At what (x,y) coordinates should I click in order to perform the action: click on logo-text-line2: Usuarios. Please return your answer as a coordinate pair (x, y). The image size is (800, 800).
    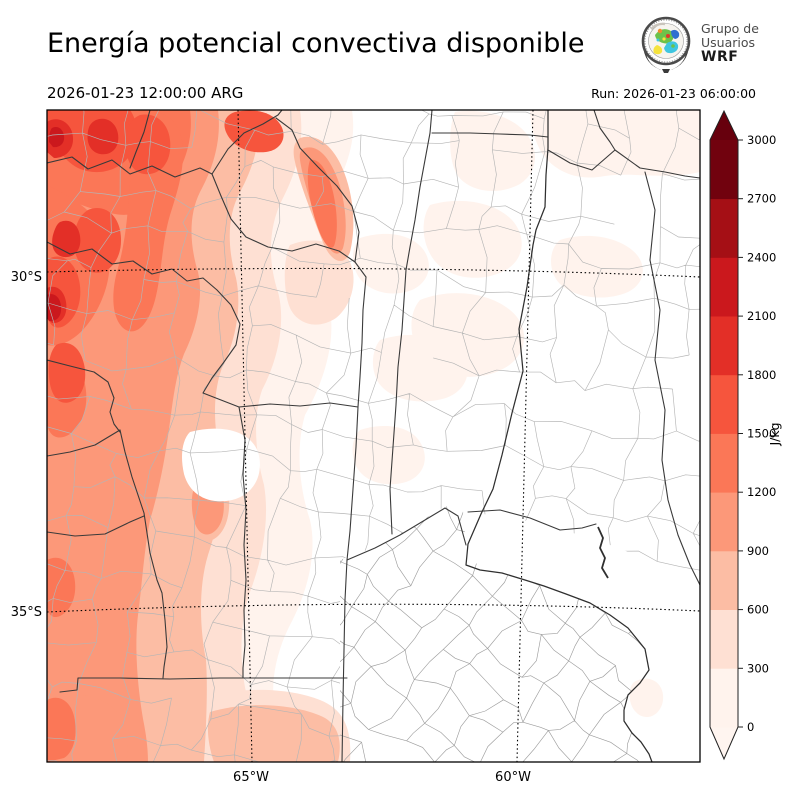
    Looking at the image, I should click on (728, 43).